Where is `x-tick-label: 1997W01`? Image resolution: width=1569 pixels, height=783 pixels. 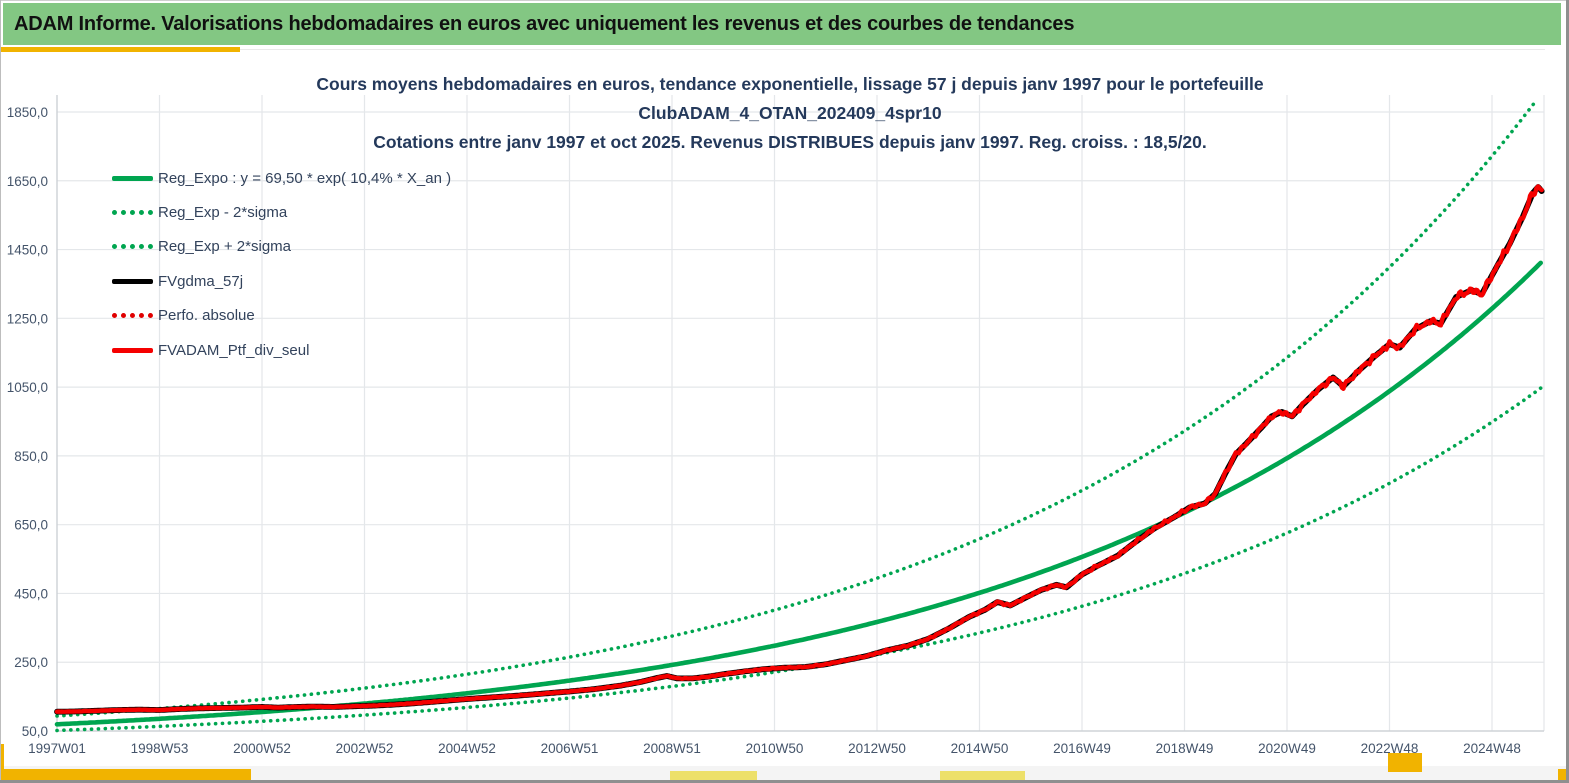 x-tick-label: 1997W01 is located at coordinates (57, 748).